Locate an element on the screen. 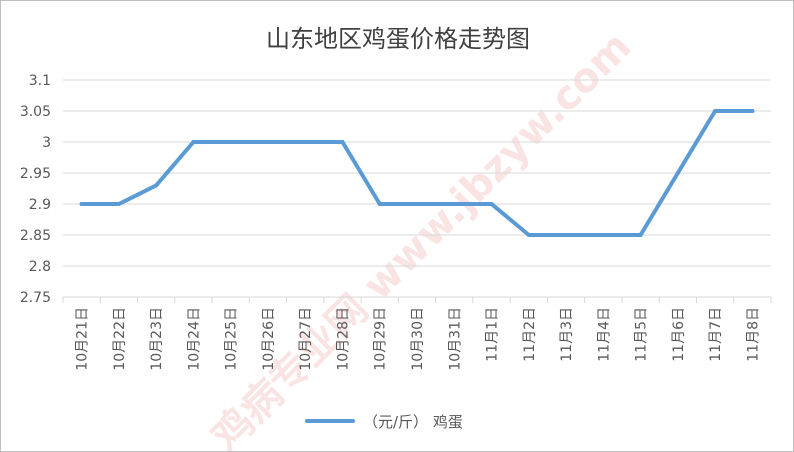 Image resolution: width=794 pixels, height=452 pixels. x-tick-label: 11月5日 is located at coordinates (642, 334).